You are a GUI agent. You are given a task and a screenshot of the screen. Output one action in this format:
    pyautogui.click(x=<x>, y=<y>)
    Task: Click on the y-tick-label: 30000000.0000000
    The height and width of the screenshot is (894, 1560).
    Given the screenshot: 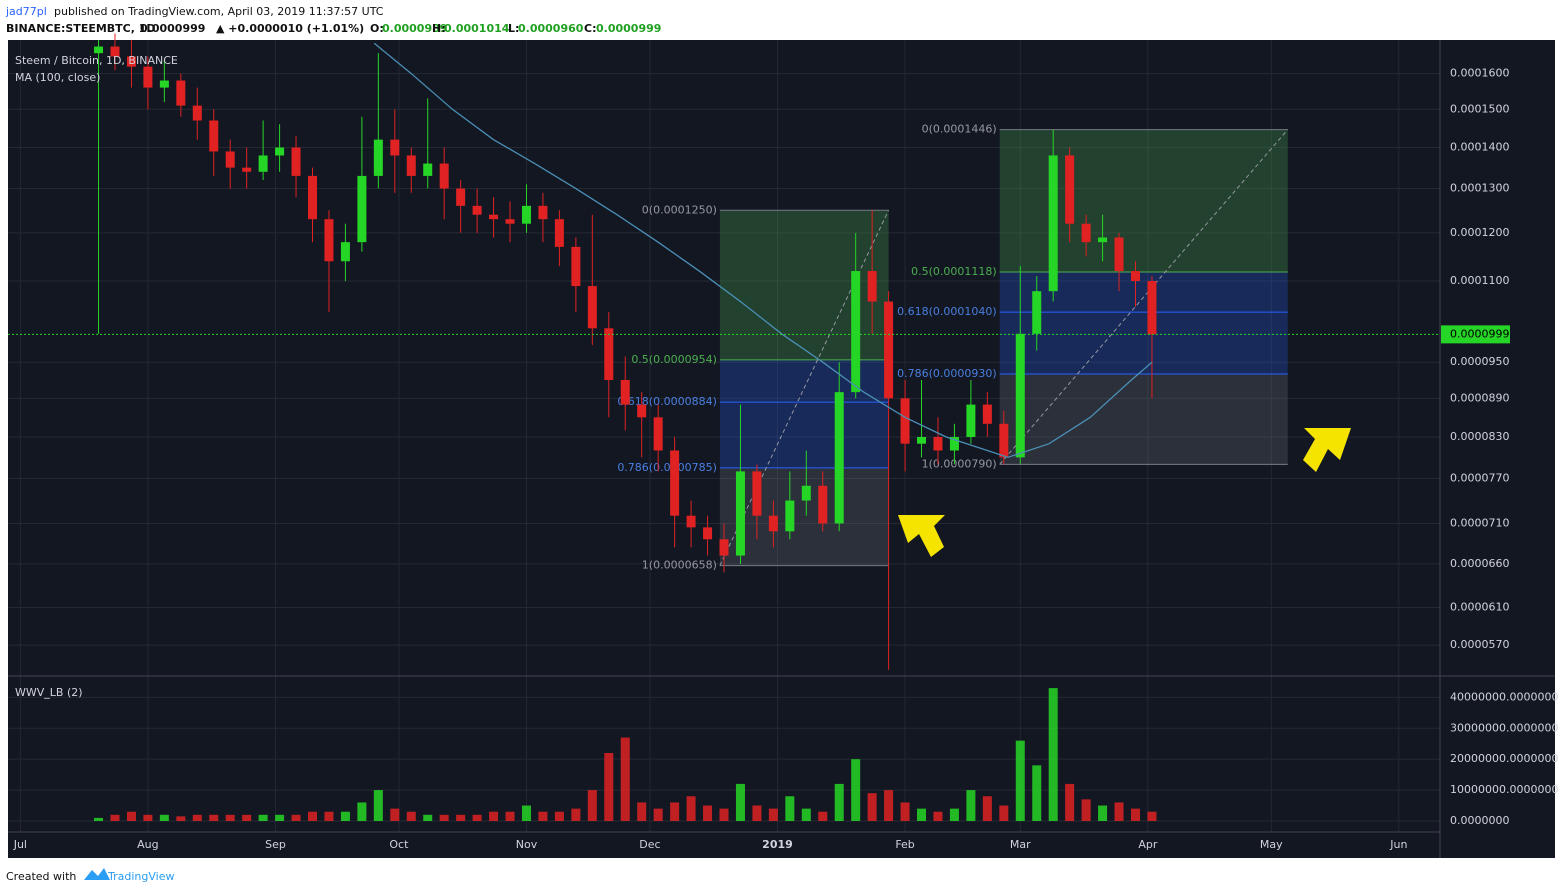 What is the action you would take?
    pyautogui.click(x=1504, y=727)
    